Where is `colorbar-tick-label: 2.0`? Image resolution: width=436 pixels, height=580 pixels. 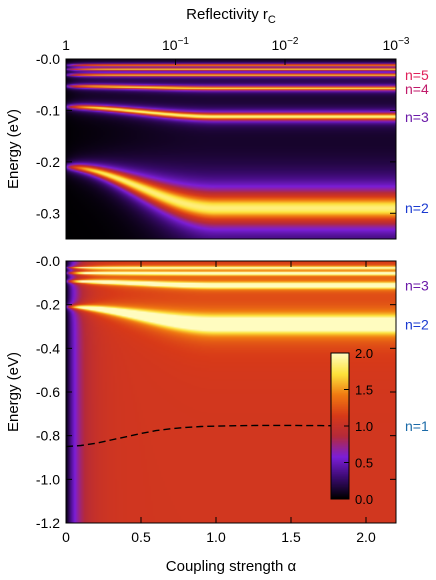 colorbar-tick-label: 2.0 is located at coordinates (364, 353).